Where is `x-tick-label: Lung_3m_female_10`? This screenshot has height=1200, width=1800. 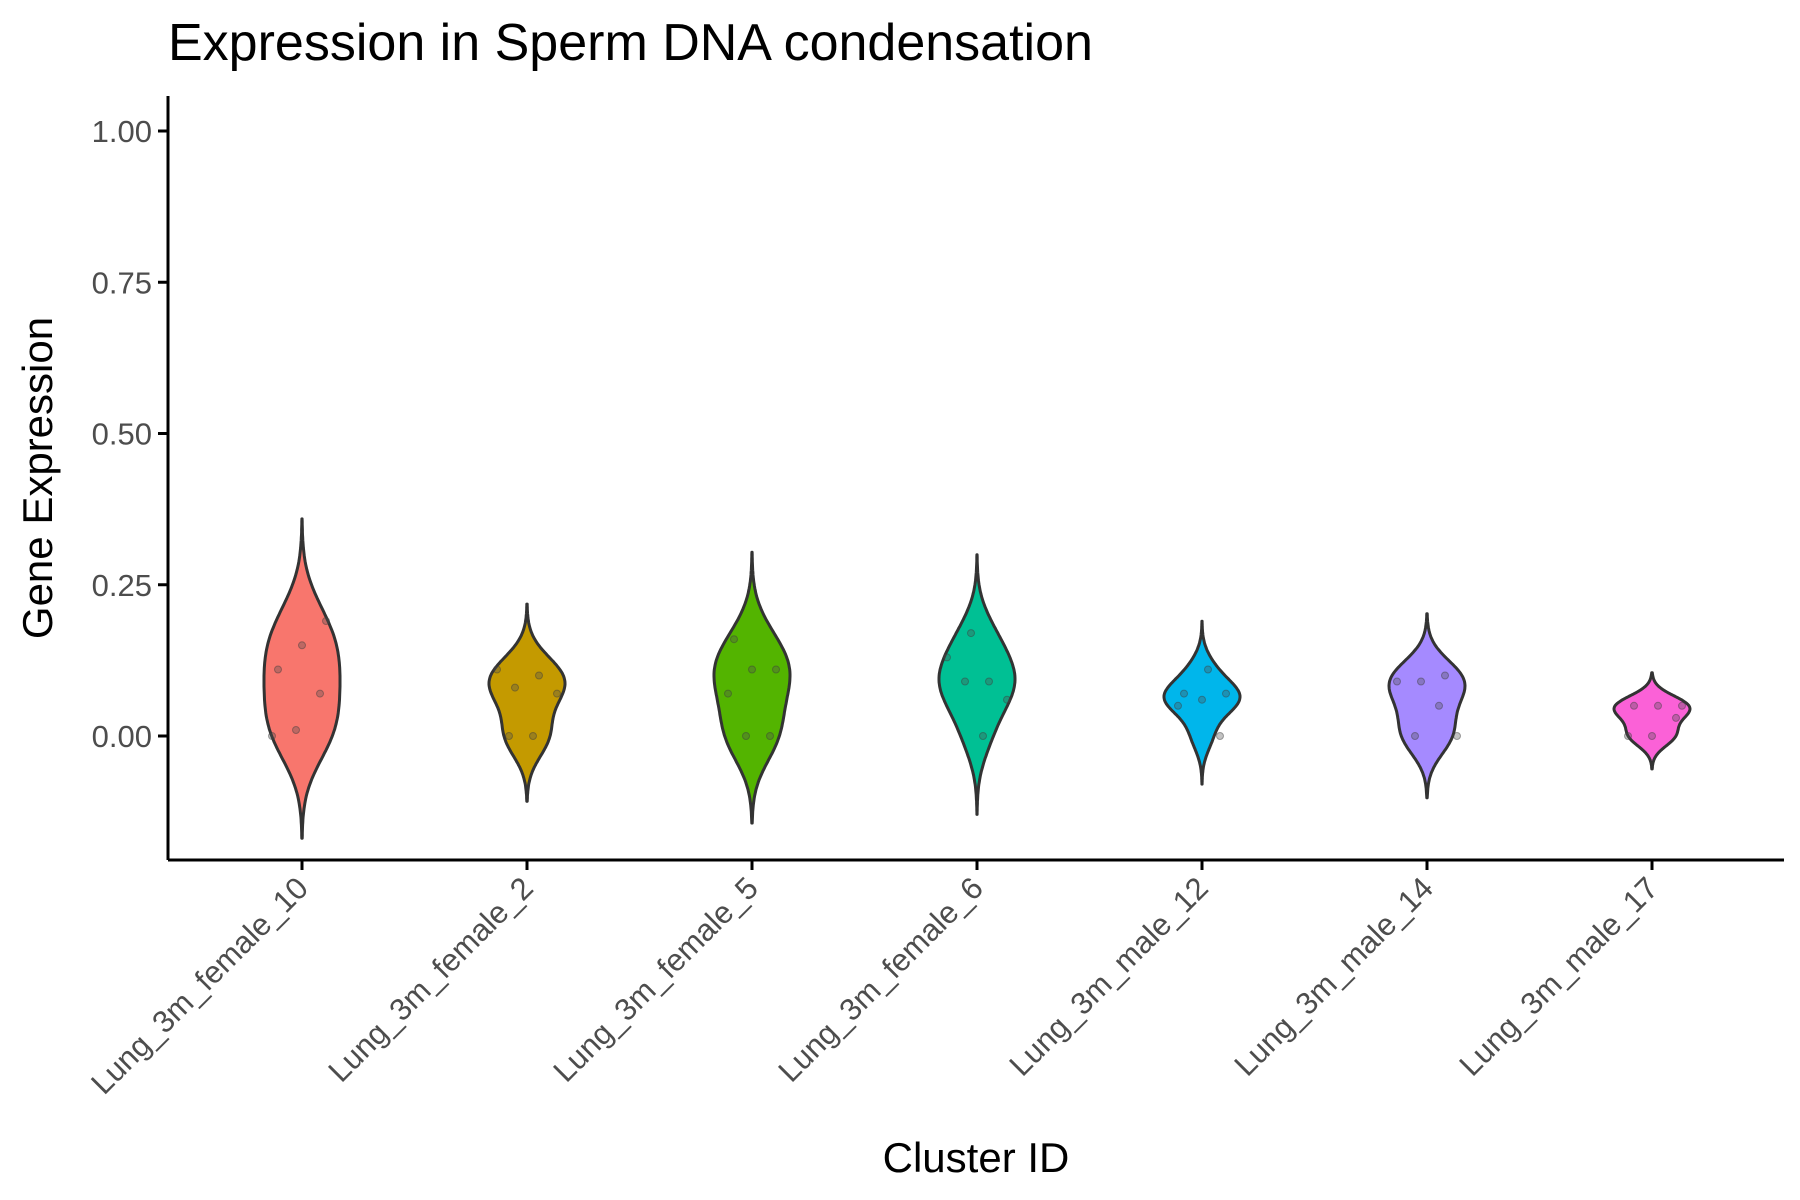 x-tick-label: Lung_3m_female_10 is located at coordinates (199, 985).